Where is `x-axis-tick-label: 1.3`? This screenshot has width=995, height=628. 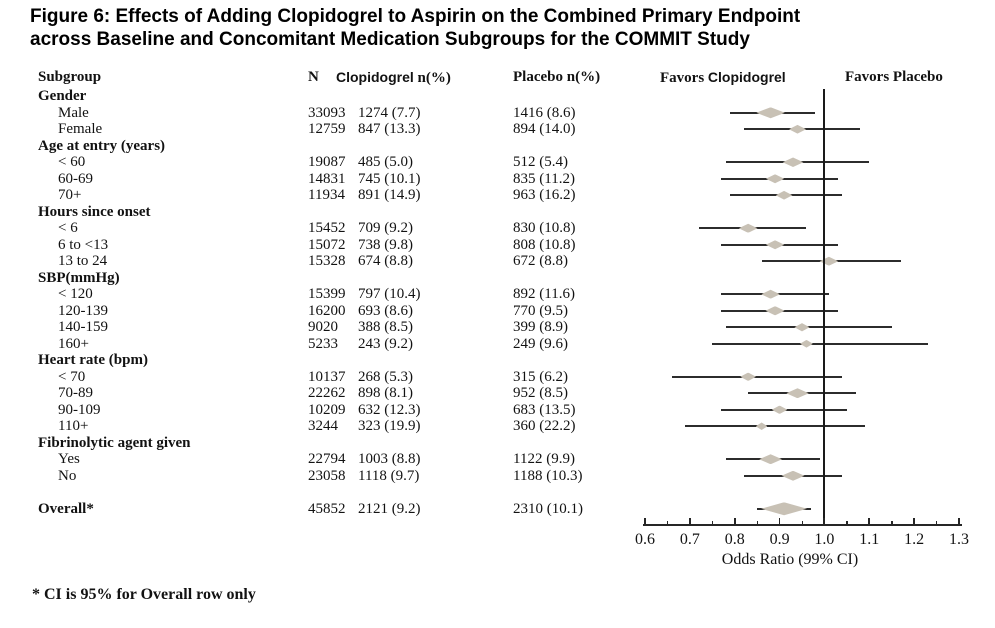
x-axis-tick-label: 1.3 is located at coordinates (959, 539).